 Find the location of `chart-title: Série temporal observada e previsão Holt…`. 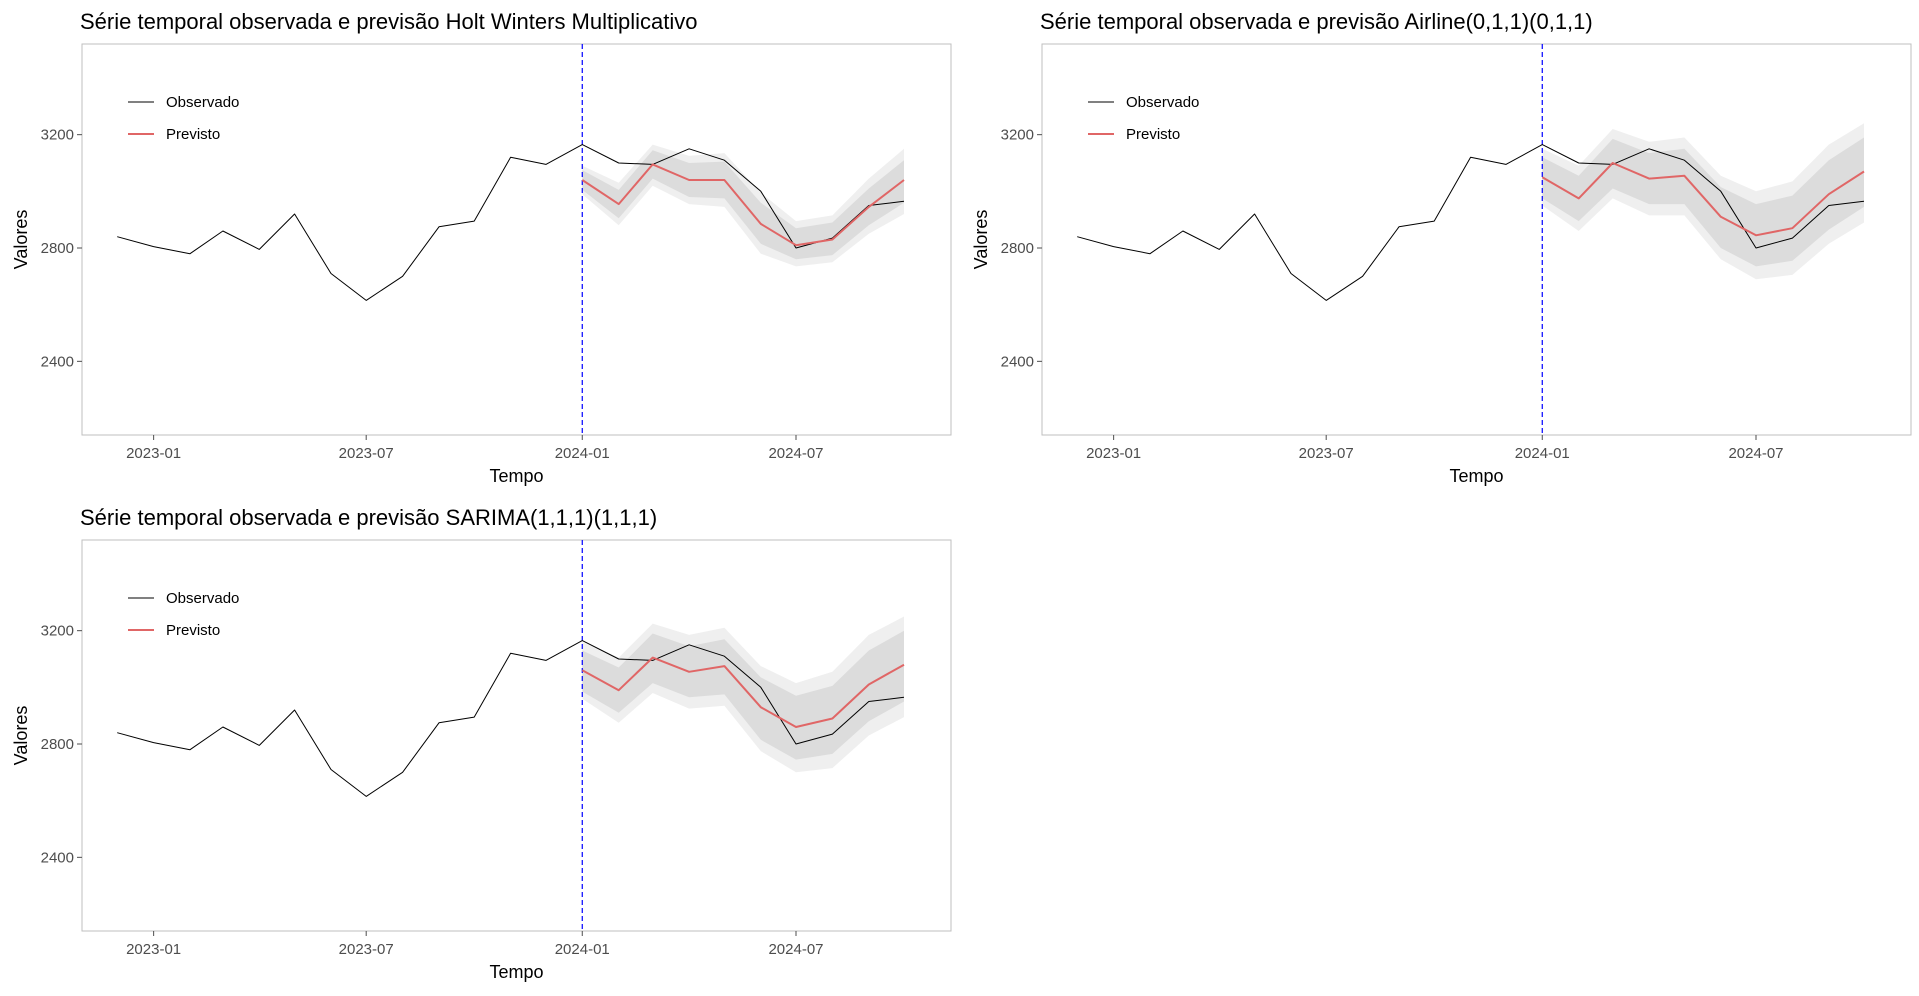

chart-title: Série temporal observada e previsão Holt… is located at coordinates (388, 21).